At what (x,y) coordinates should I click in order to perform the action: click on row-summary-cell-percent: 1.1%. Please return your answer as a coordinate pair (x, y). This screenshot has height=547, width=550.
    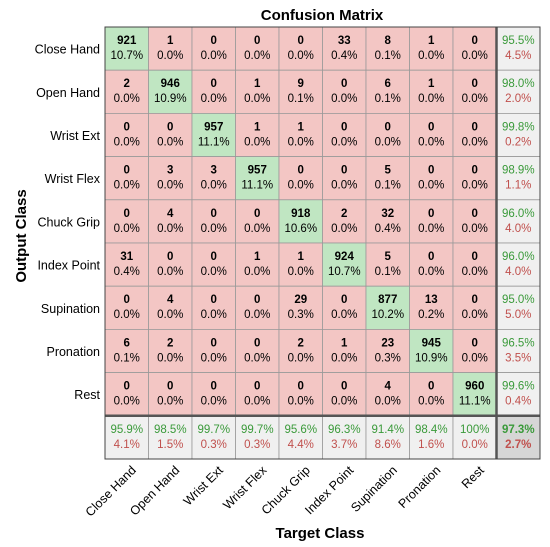
    Looking at the image, I should click on (518, 186).